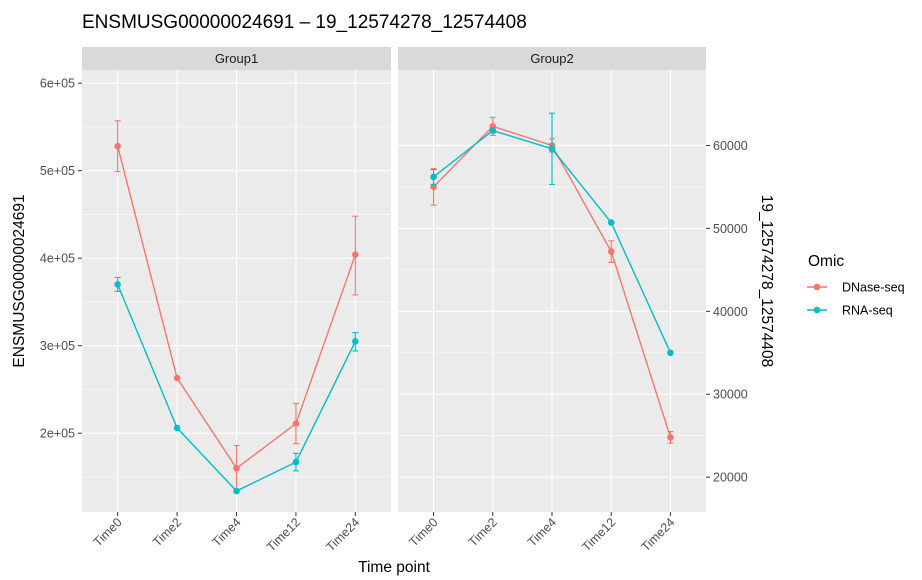 The image size is (922, 580). Describe the element at coordinates (57, 434) in the screenshot. I see `left-y-tick-label: 2e+05` at that location.